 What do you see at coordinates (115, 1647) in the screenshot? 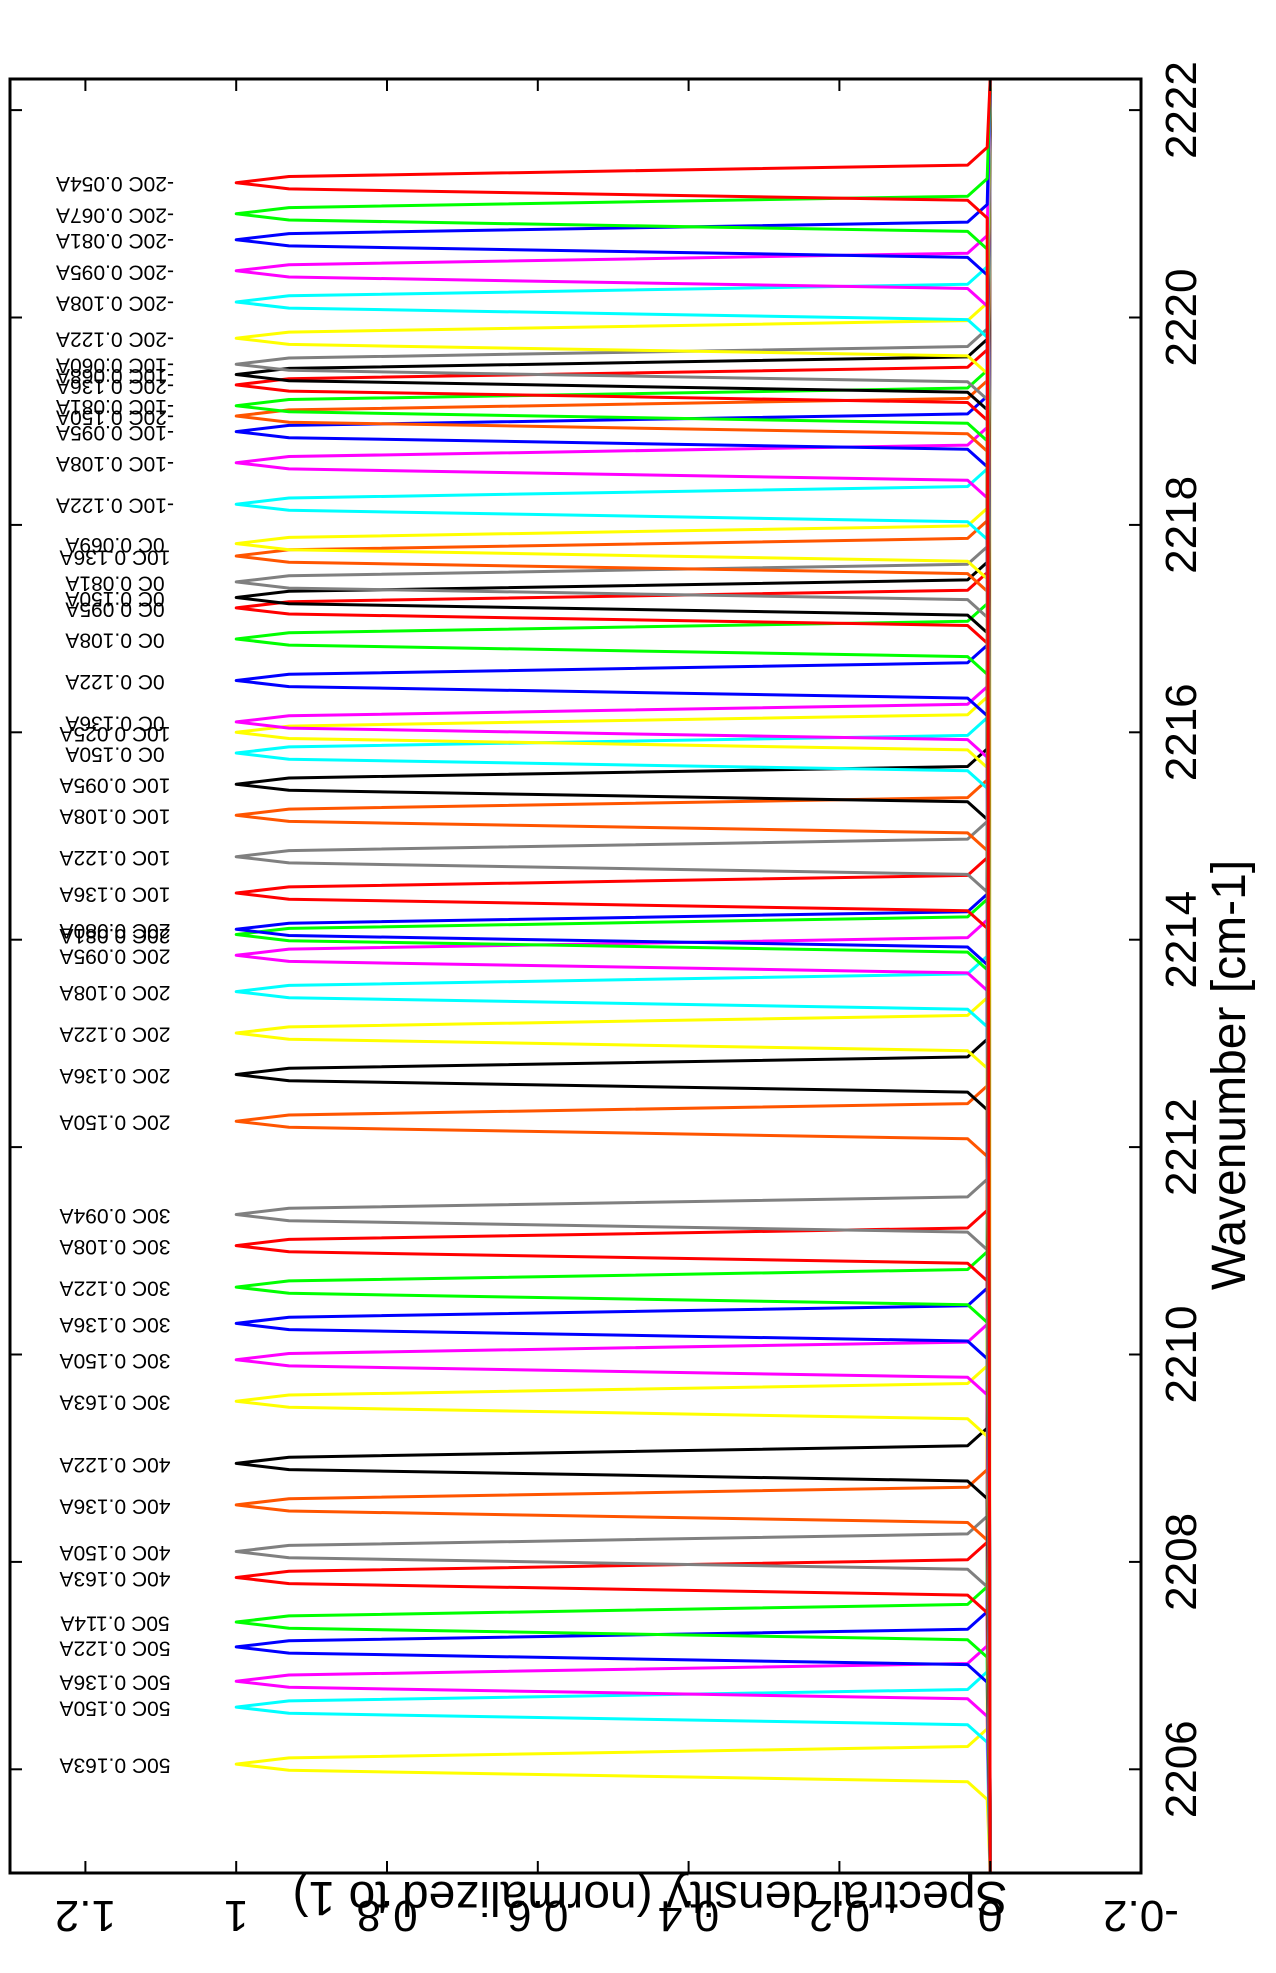
I see `peak-label: 50C 0.122A` at bounding box center [115, 1647].